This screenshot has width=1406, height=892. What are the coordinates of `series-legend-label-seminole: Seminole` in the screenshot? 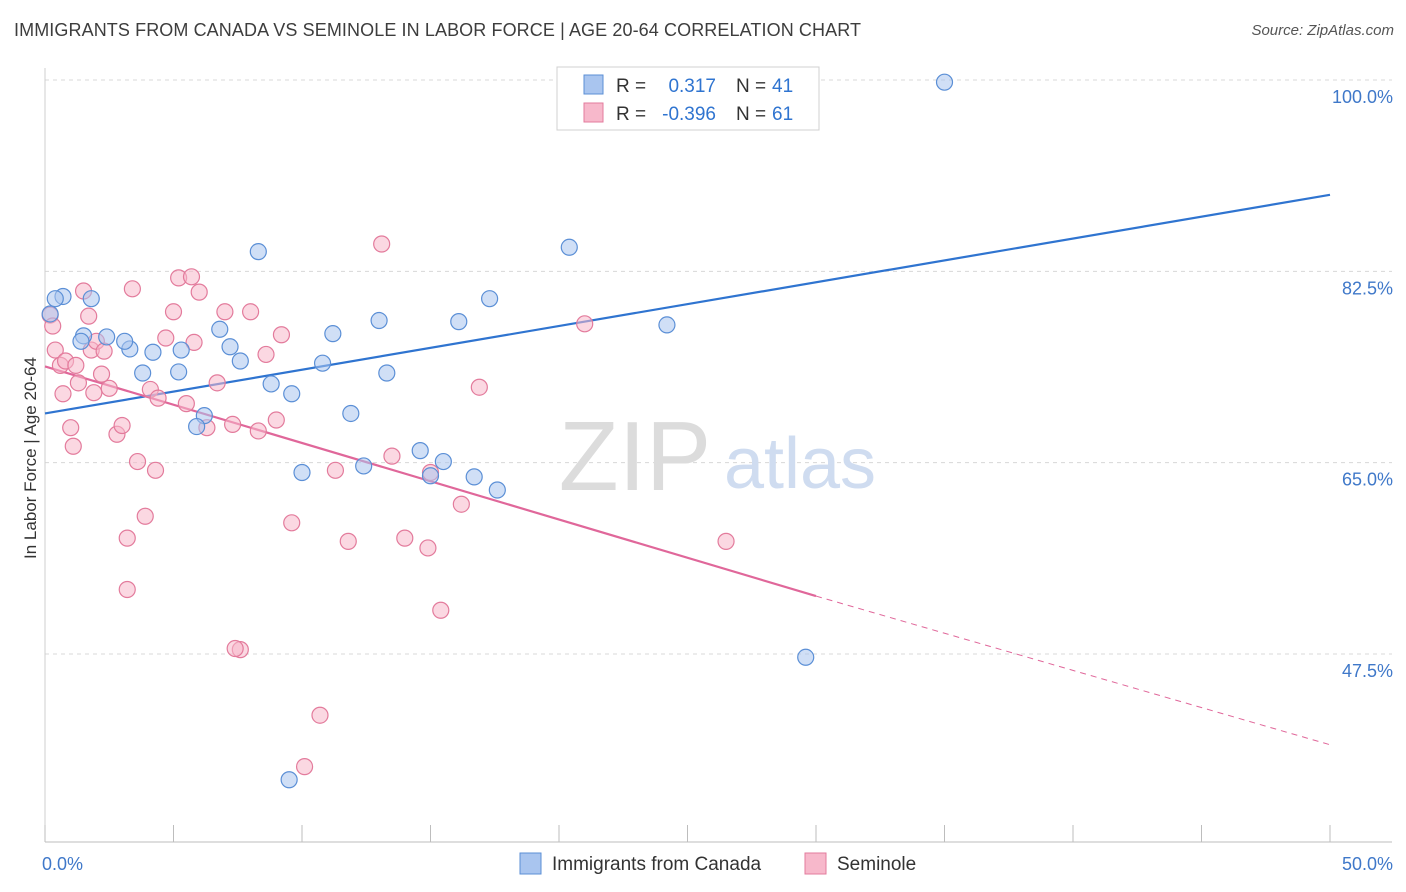 It's located at (876, 864).